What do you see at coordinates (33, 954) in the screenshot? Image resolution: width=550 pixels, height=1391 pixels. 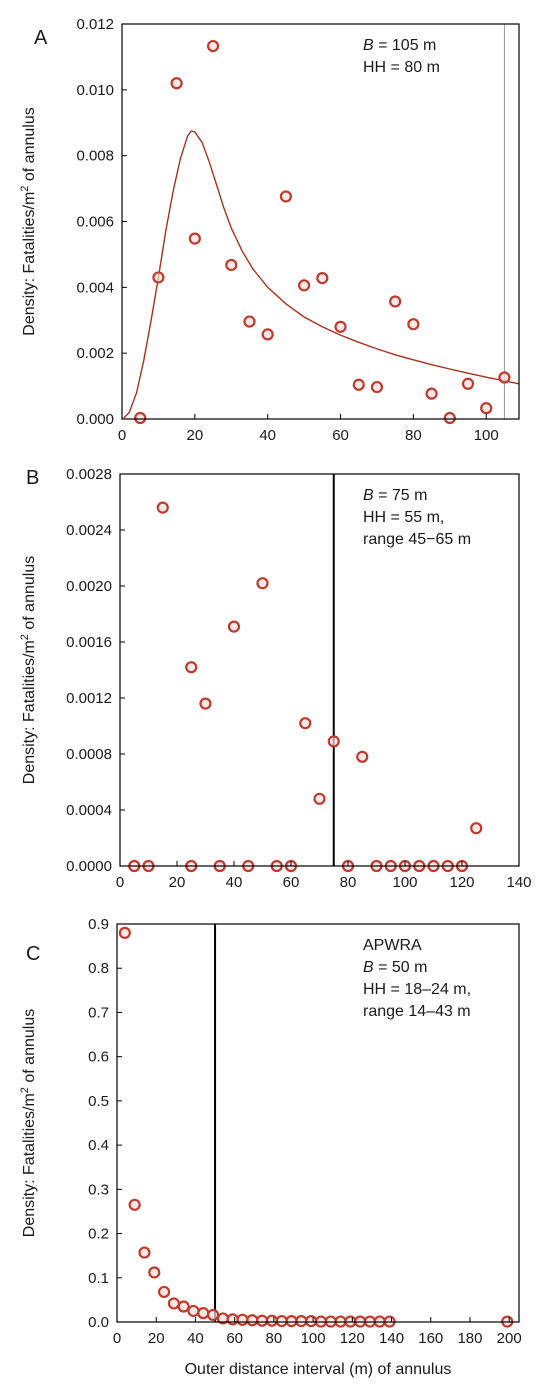 I see `panel-letter: C` at bounding box center [33, 954].